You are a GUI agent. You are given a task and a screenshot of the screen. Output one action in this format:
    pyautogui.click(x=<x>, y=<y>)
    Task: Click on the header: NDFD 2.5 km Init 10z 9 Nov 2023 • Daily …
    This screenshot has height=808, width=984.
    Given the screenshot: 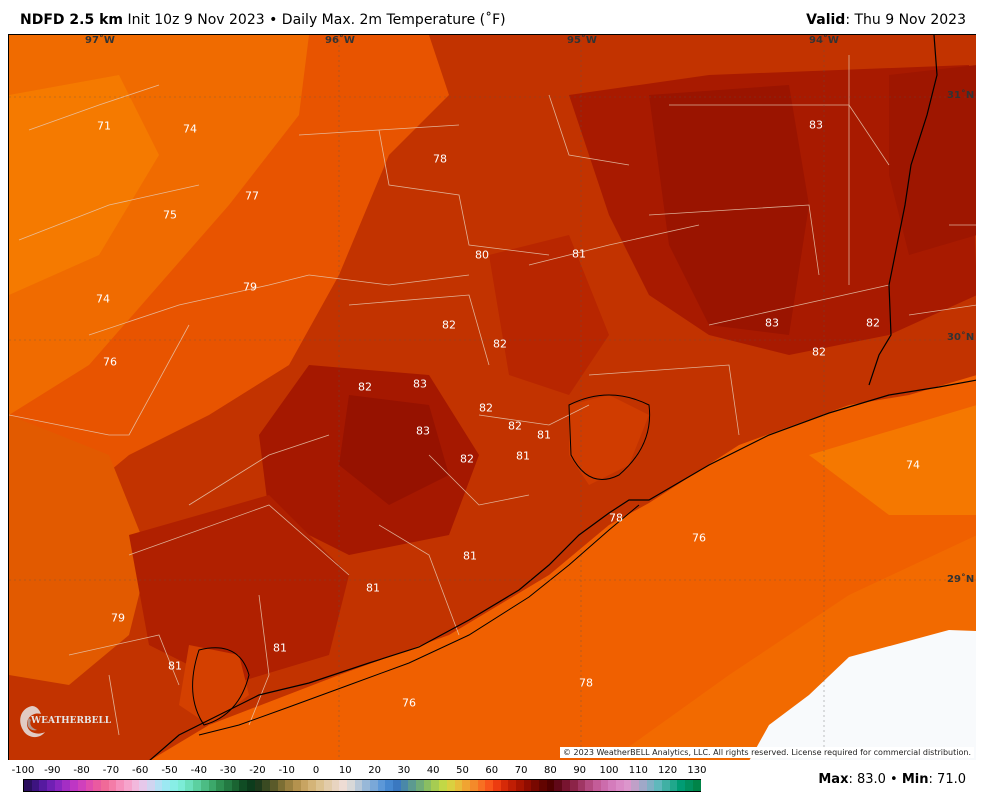 What is the action you would take?
    pyautogui.click(x=492, y=17)
    